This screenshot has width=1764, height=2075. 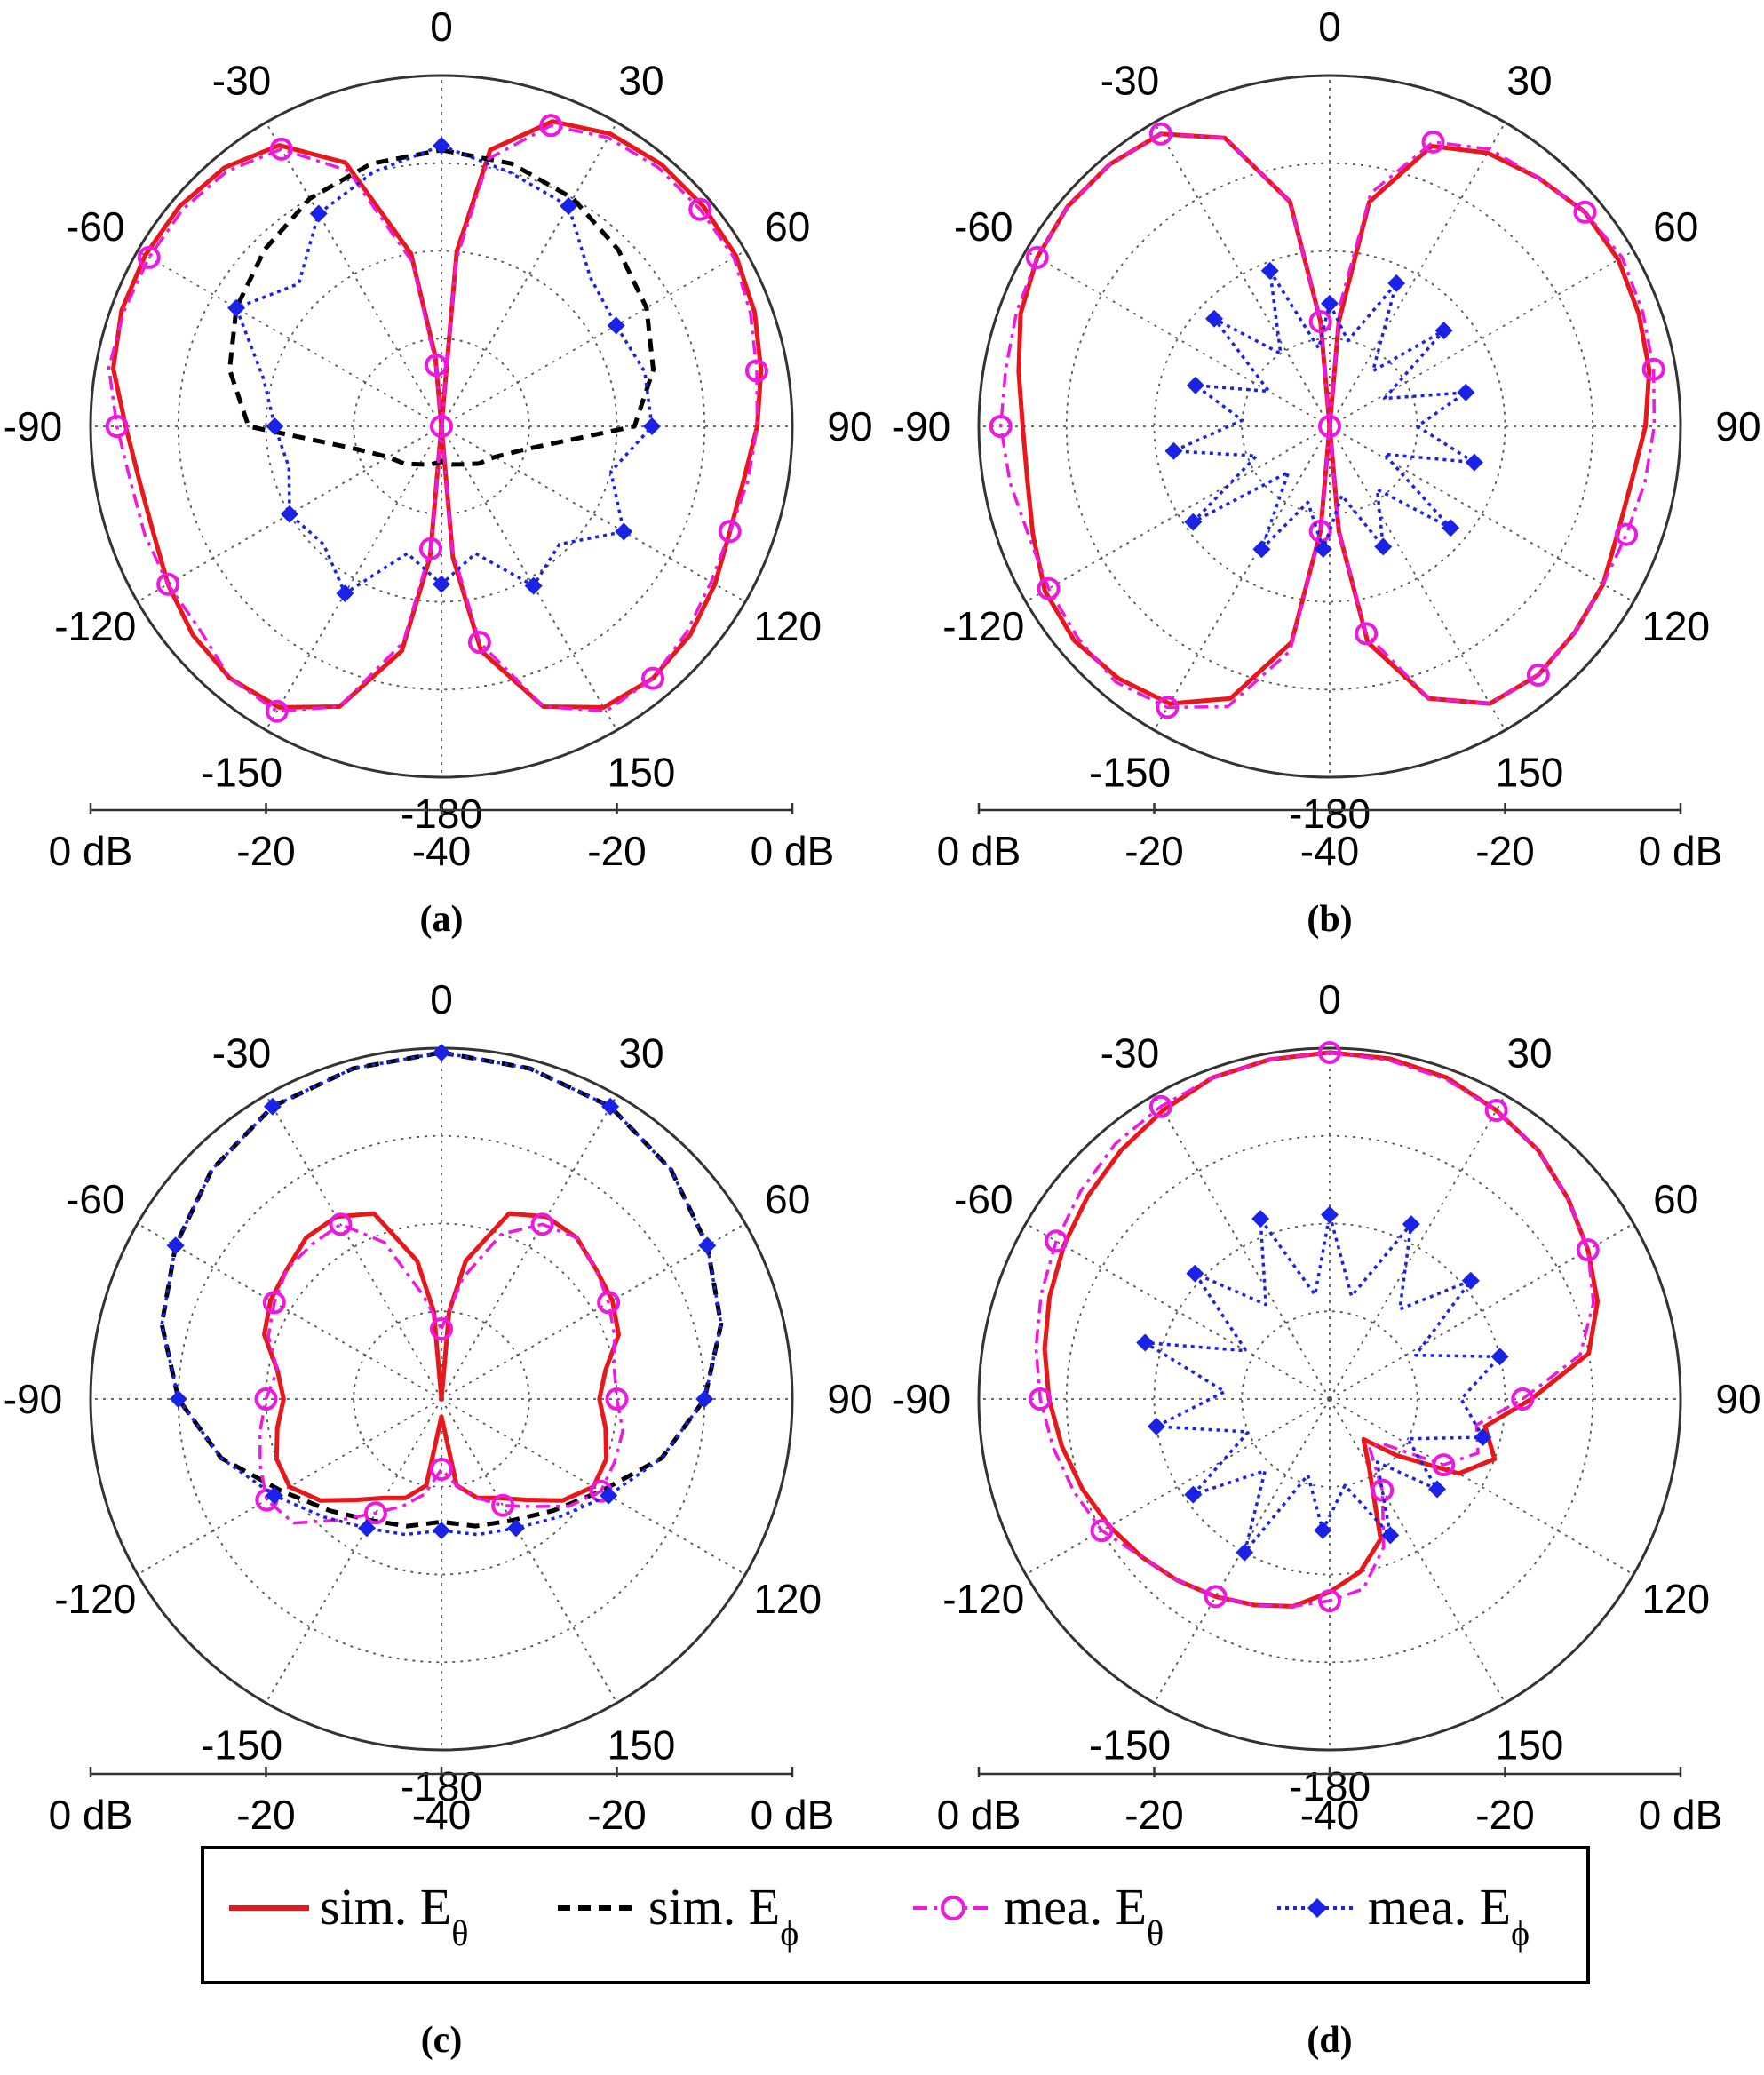 I want to click on angle-tick-label: 90, so click(x=1738, y=1399).